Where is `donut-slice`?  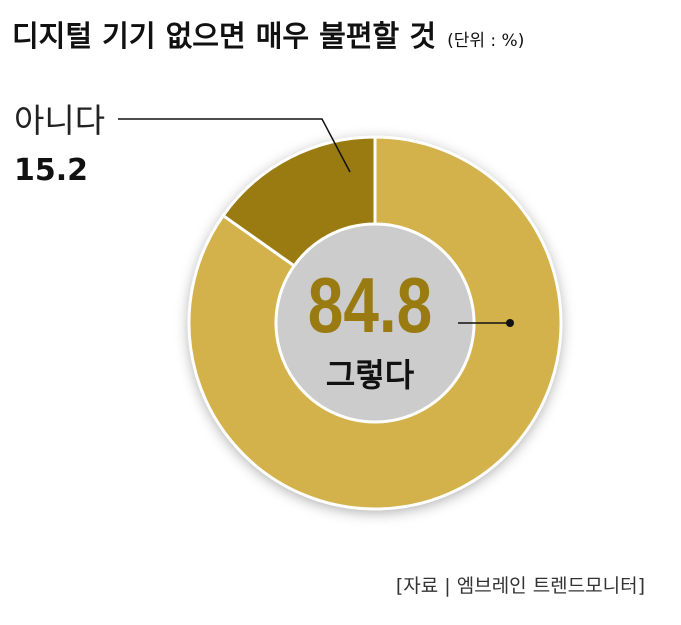
donut-slice is located at coordinates (299, 201).